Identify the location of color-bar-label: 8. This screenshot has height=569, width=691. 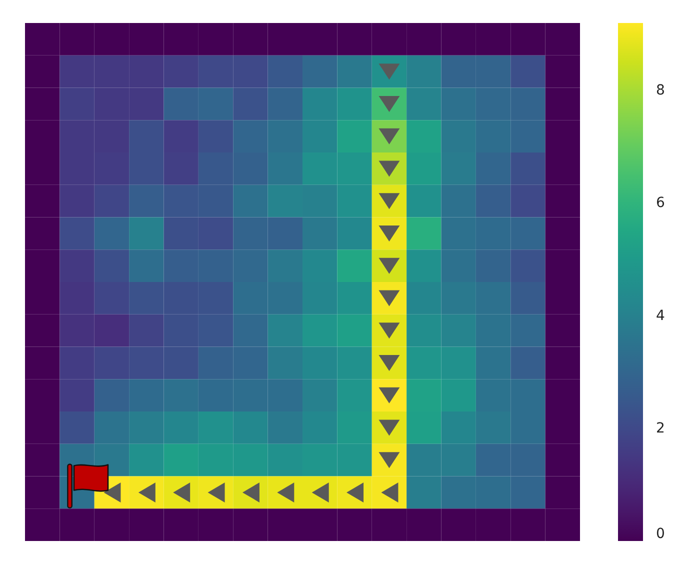
(660, 90).